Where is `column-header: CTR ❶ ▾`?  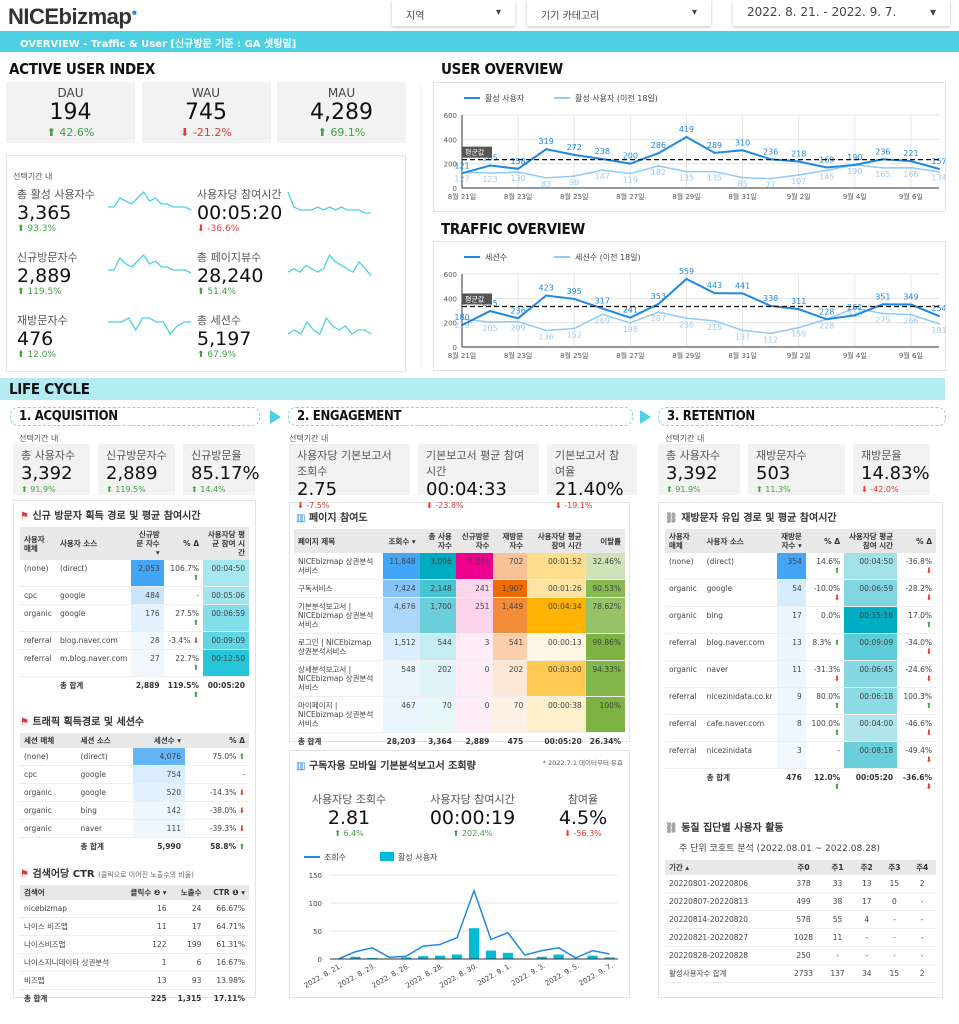 column-header: CTR ❶ ▾ is located at coordinates (227, 892).